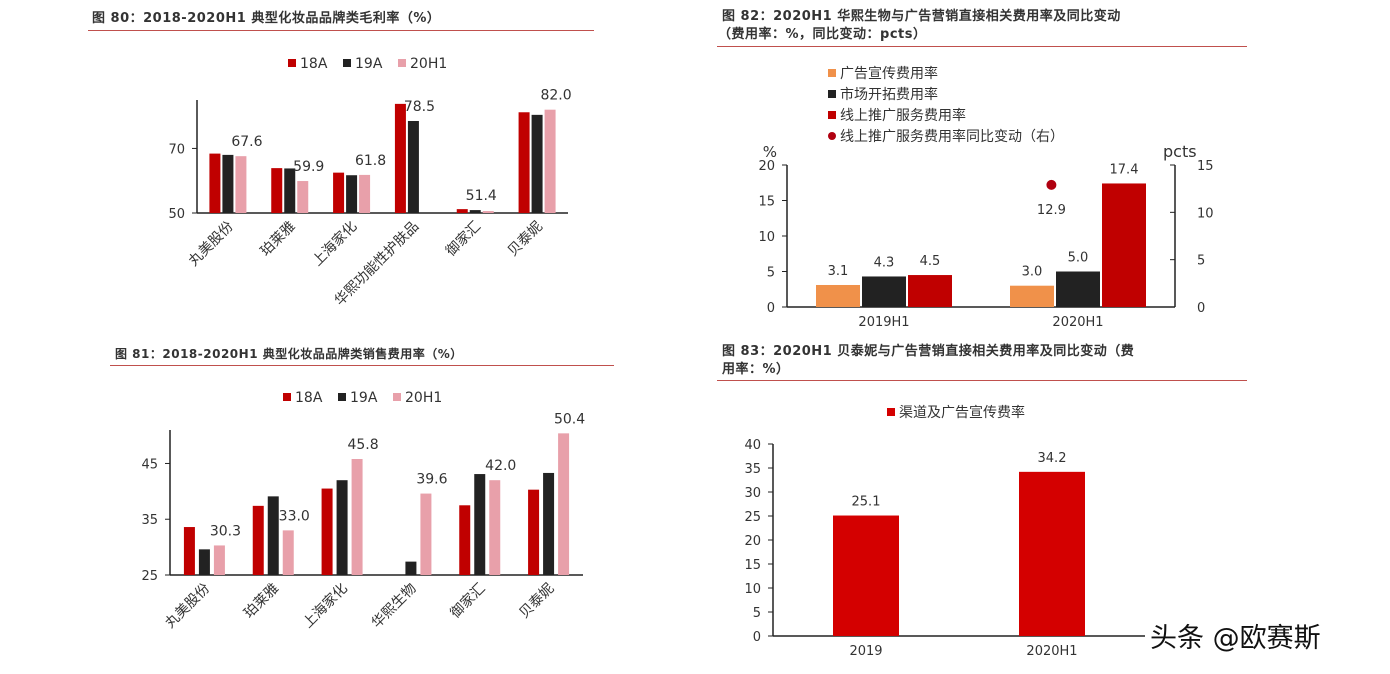 The height and width of the screenshot is (674, 1390). Describe the element at coordinates (362, 365) in the screenshot. I see `fig81-title-rule` at that location.